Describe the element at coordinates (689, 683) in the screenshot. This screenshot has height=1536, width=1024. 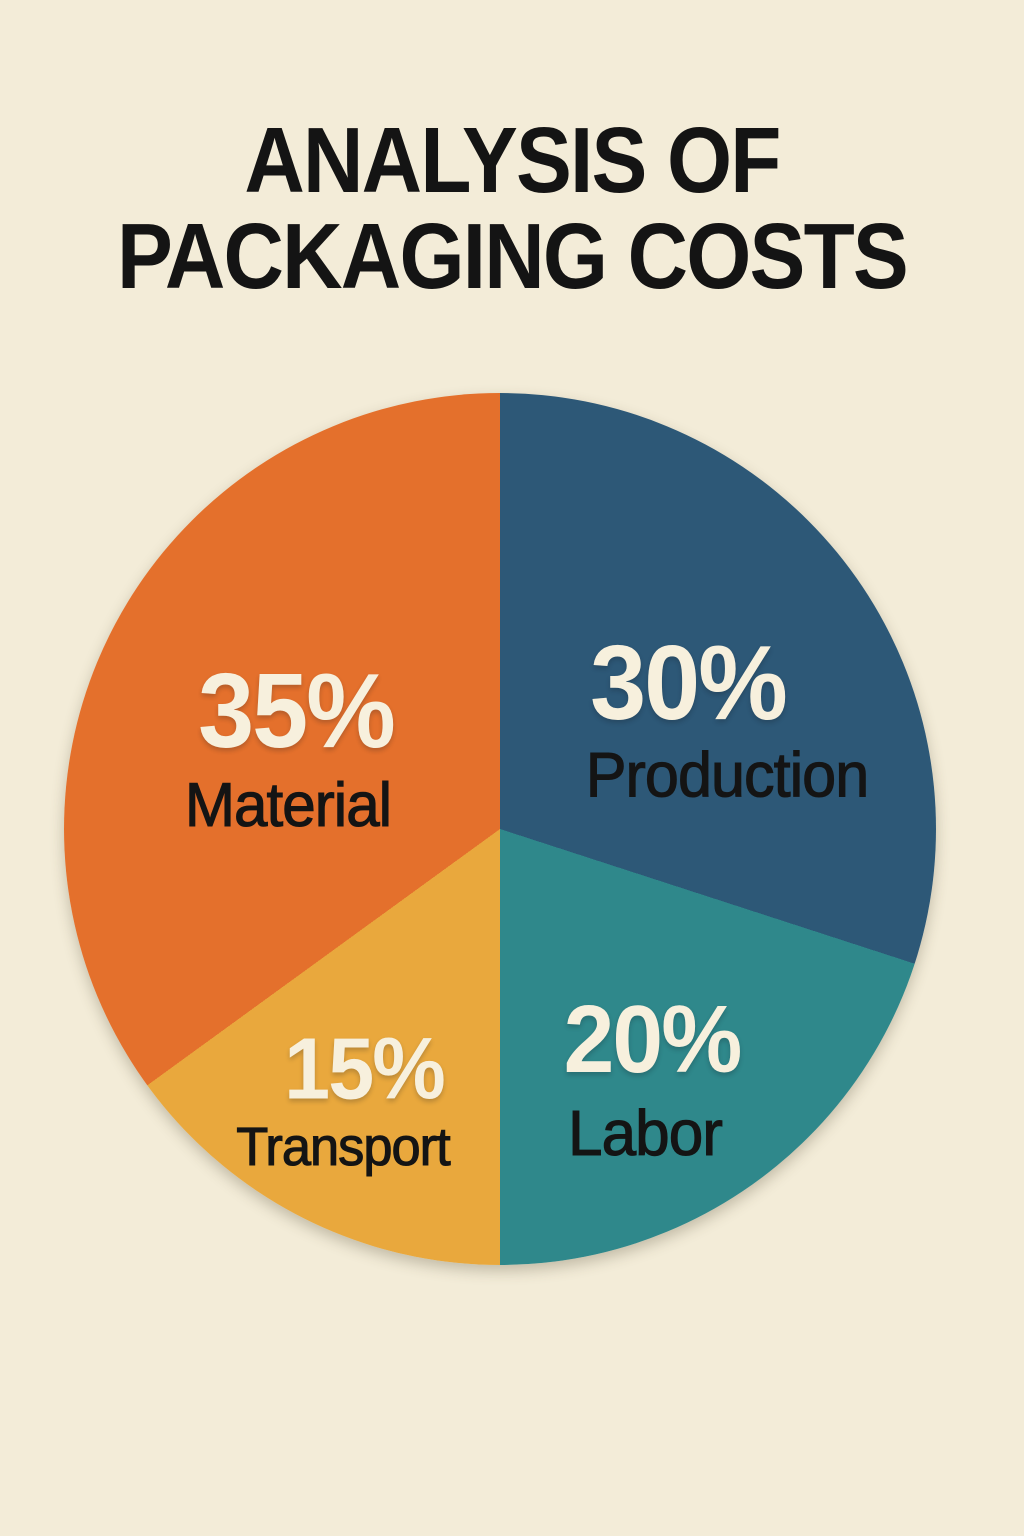
I see `slice-value-production: 30%` at that location.